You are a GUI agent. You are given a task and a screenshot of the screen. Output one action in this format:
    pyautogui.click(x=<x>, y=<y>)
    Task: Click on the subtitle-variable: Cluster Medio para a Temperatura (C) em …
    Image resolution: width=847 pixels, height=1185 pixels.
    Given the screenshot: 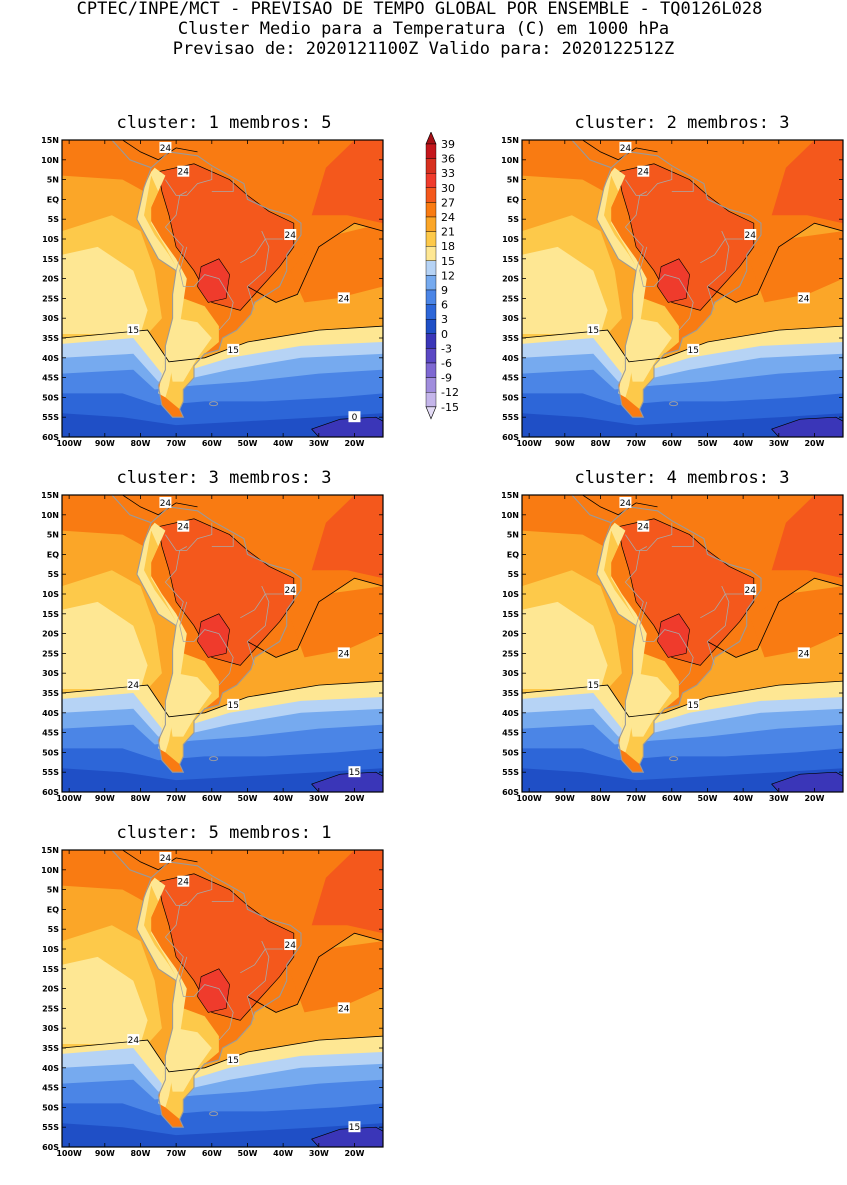 What is the action you would take?
    pyautogui.click(x=423, y=29)
    